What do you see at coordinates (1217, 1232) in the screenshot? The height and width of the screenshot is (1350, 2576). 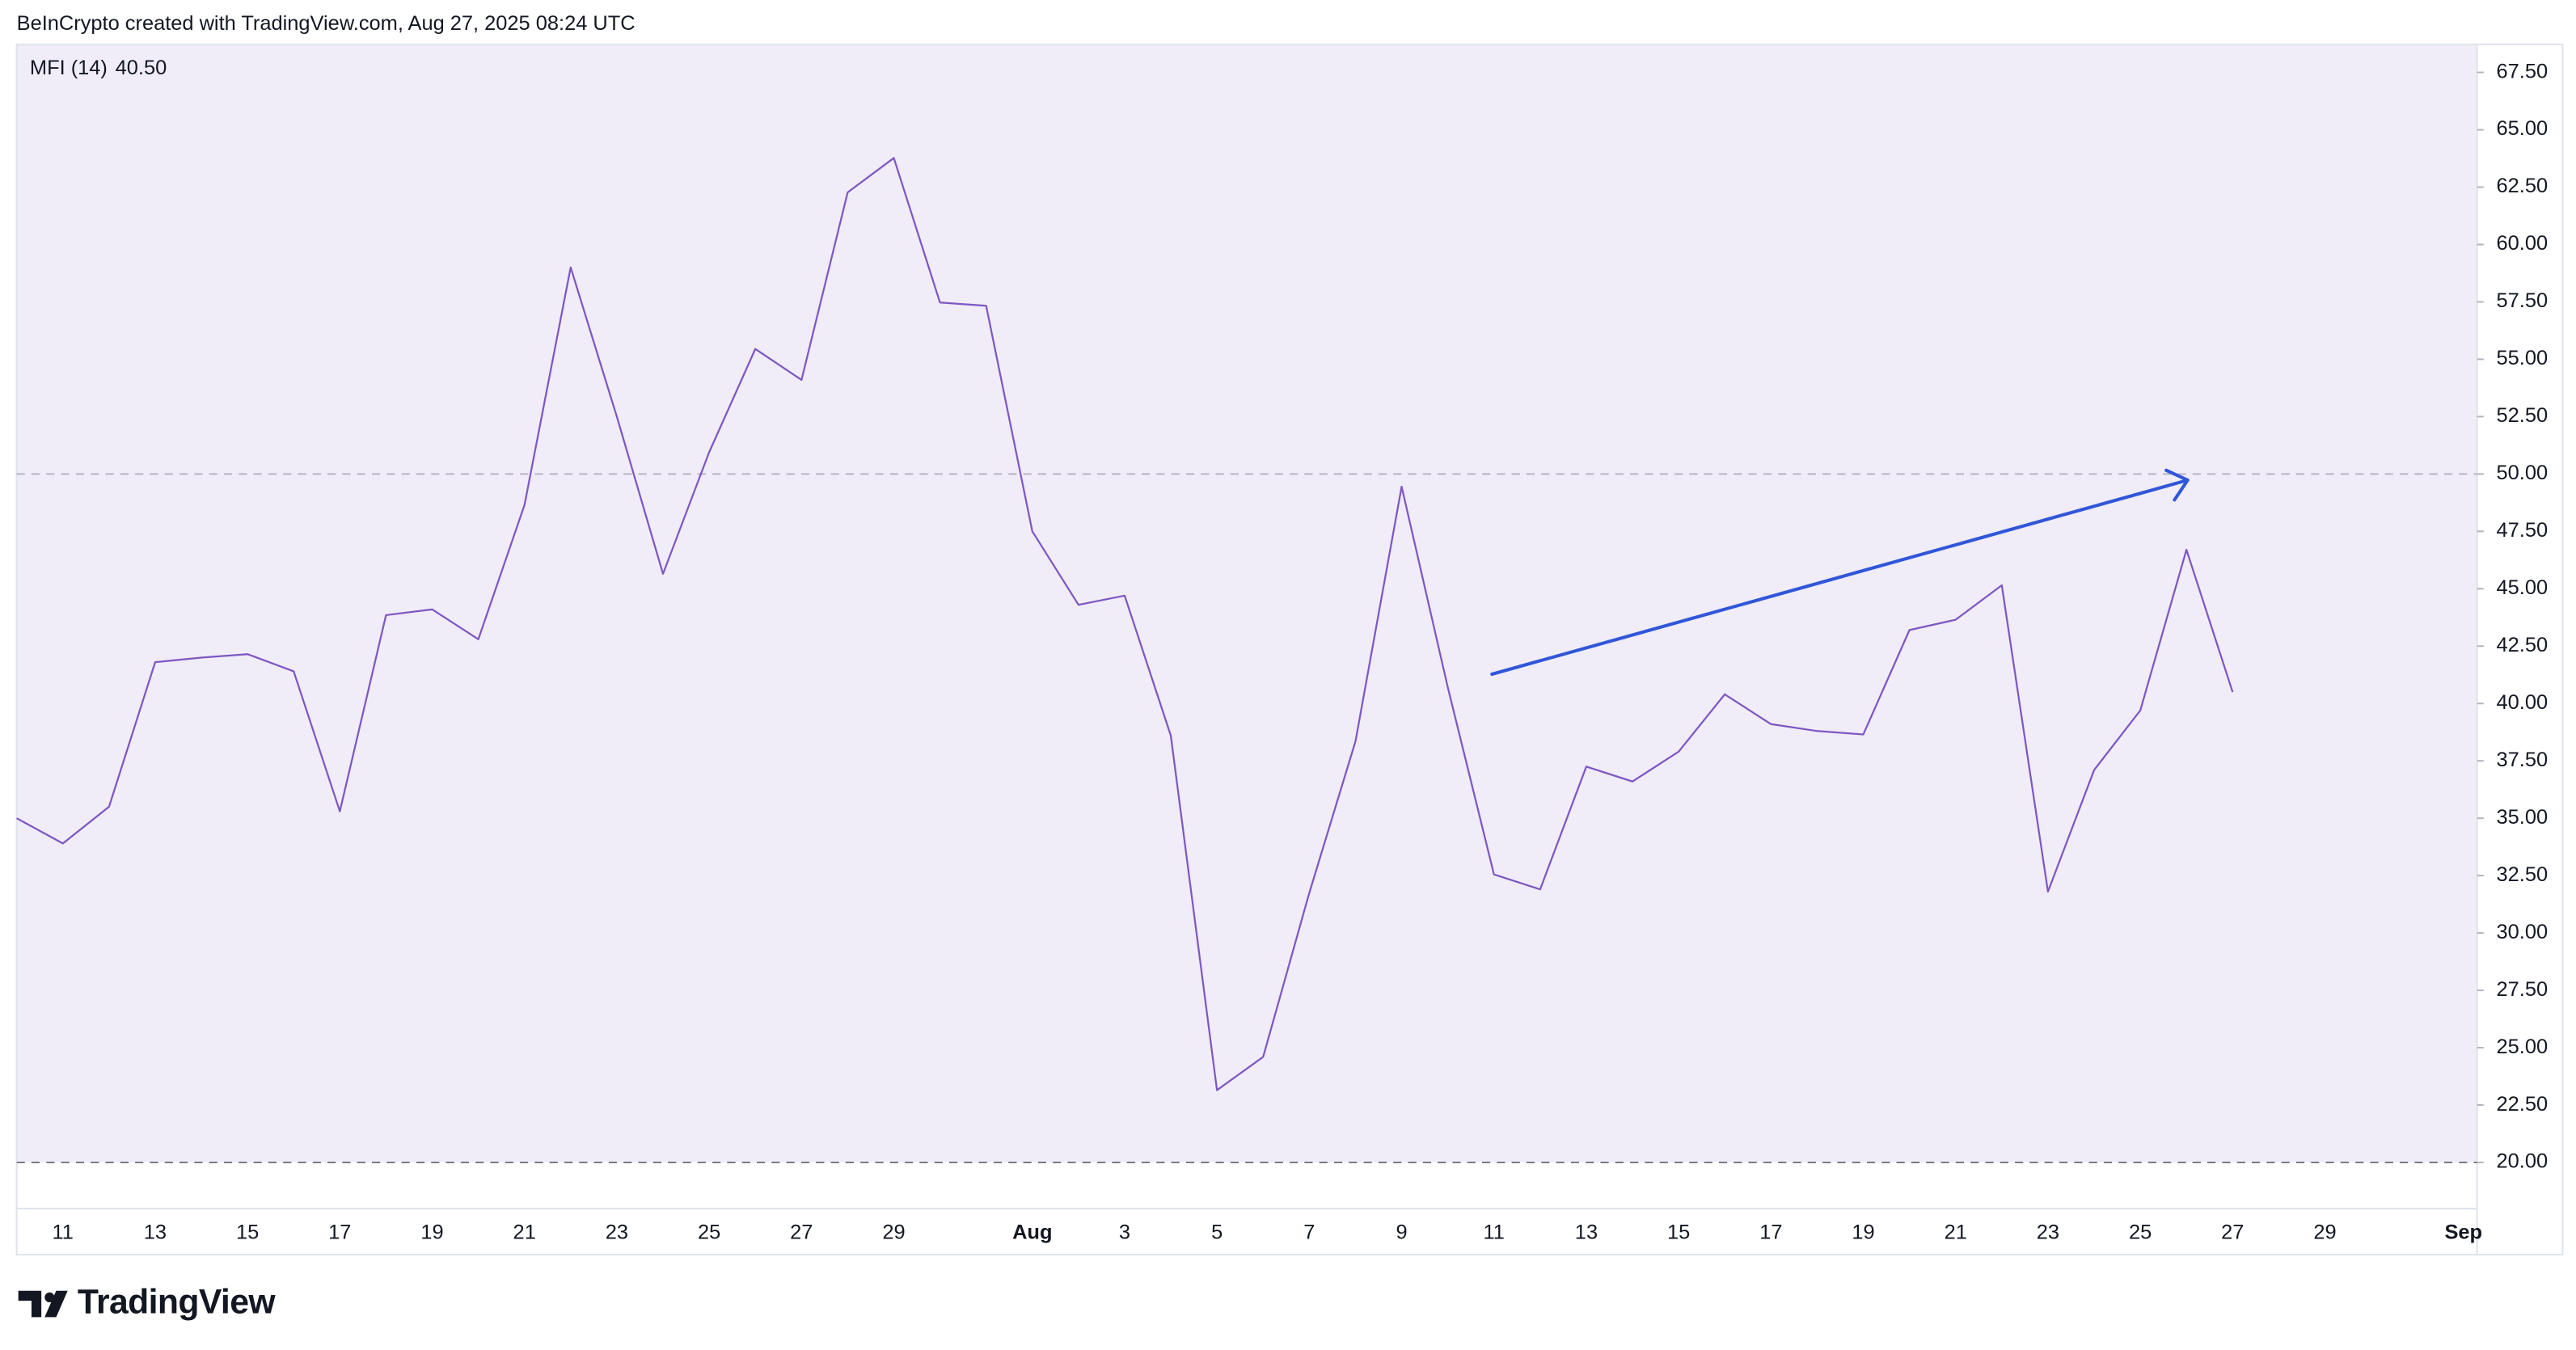 I see `x-tick-label: 5` at bounding box center [1217, 1232].